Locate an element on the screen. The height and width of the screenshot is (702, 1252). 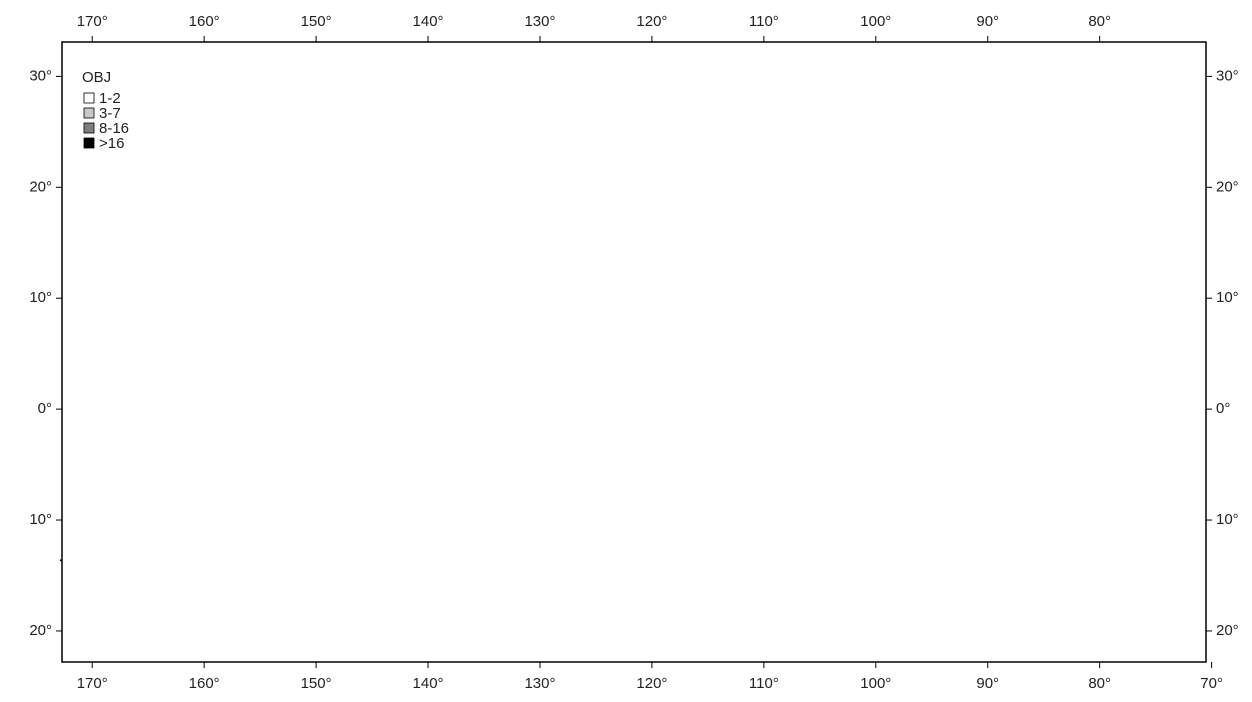
x-tick-label: 140° is located at coordinates (428, 683).